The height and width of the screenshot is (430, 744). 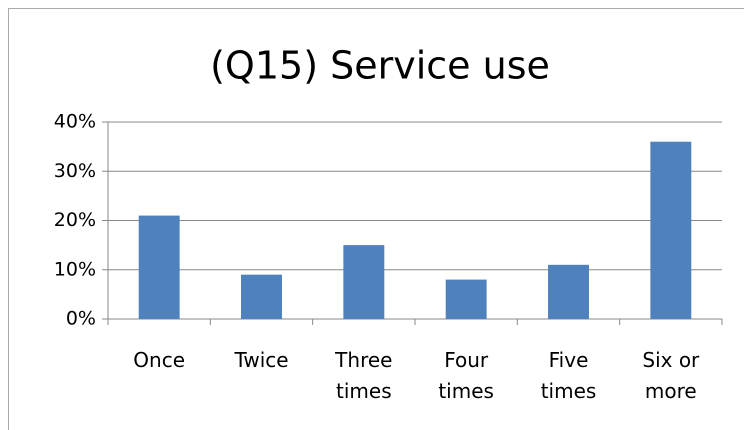 What do you see at coordinates (159, 360) in the screenshot?
I see `x-tick-label: Once` at bounding box center [159, 360].